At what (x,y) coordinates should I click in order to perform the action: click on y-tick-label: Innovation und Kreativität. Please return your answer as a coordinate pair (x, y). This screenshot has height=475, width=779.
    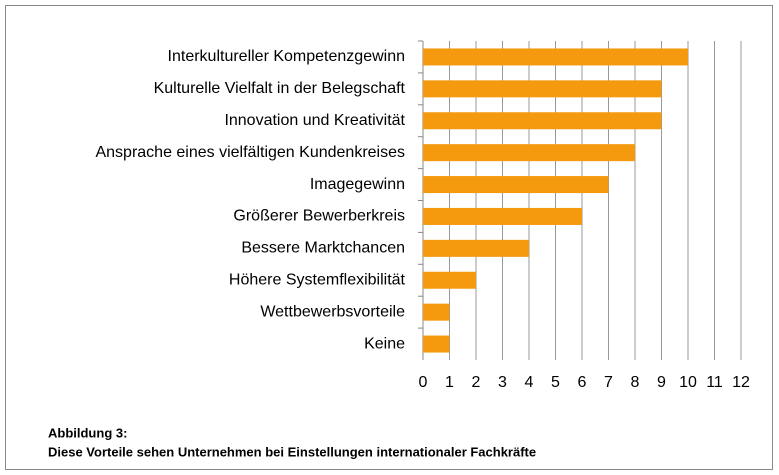
    Looking at the image, I should click on (314, 120).